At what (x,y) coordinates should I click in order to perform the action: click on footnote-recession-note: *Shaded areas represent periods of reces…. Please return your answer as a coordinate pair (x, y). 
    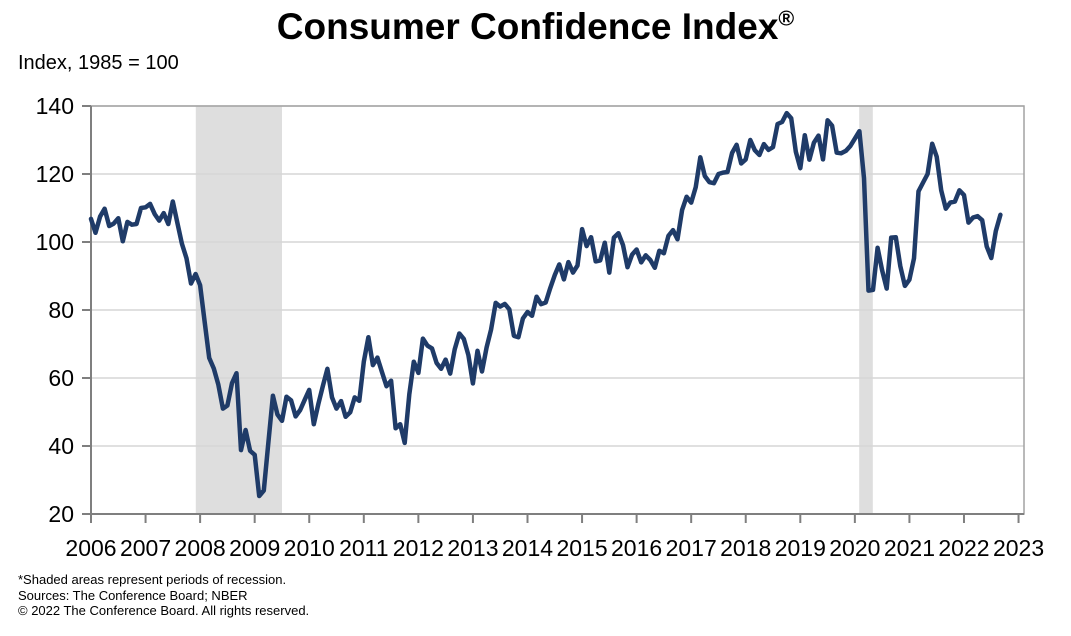
    Looking at the image, I should click on (152, 579).